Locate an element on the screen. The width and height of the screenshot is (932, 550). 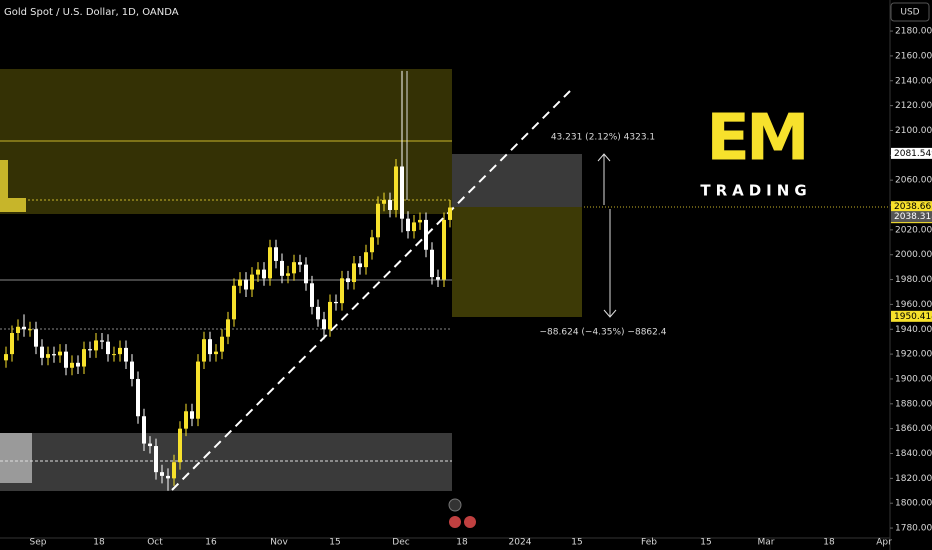
price-label: 2081.549 is located at coordinates (913, 154).